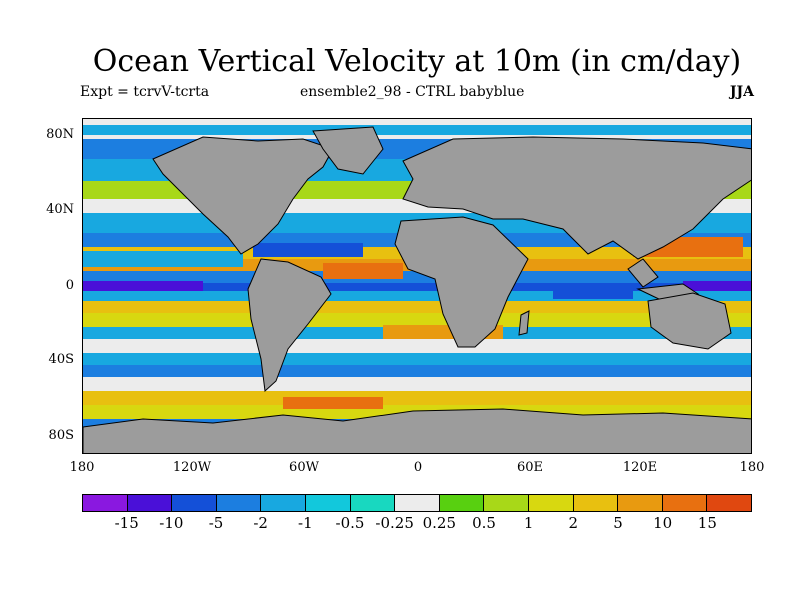  Describe the element at coordinates (530, 467) in the screenshot. I see `lon-label-60e: 60E` at that location.